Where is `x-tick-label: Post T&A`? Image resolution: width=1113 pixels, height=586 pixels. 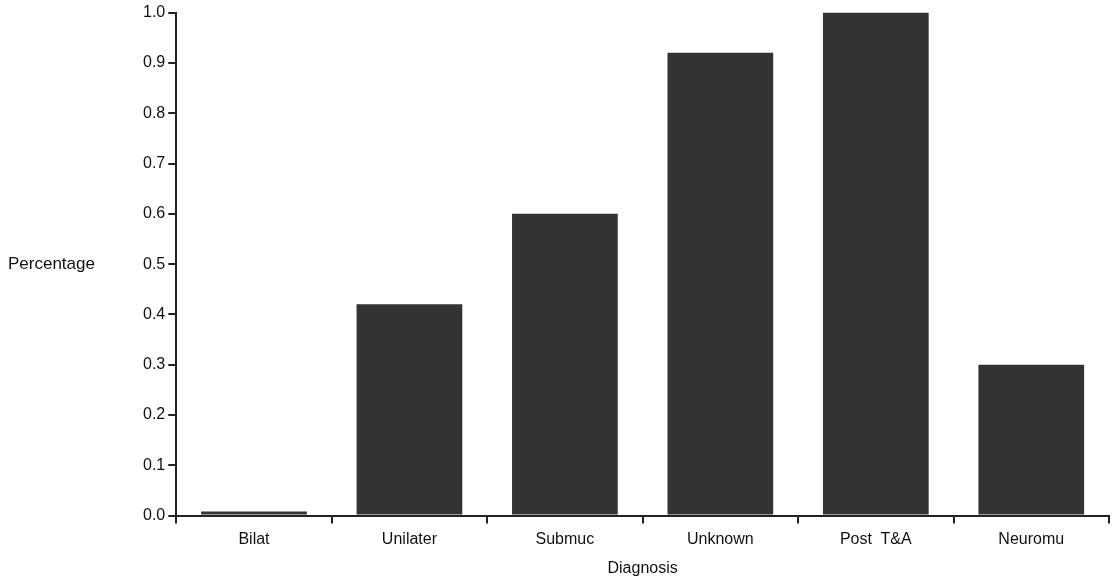
x-tick-label: Post T&A is located at coordinates (876, 538).